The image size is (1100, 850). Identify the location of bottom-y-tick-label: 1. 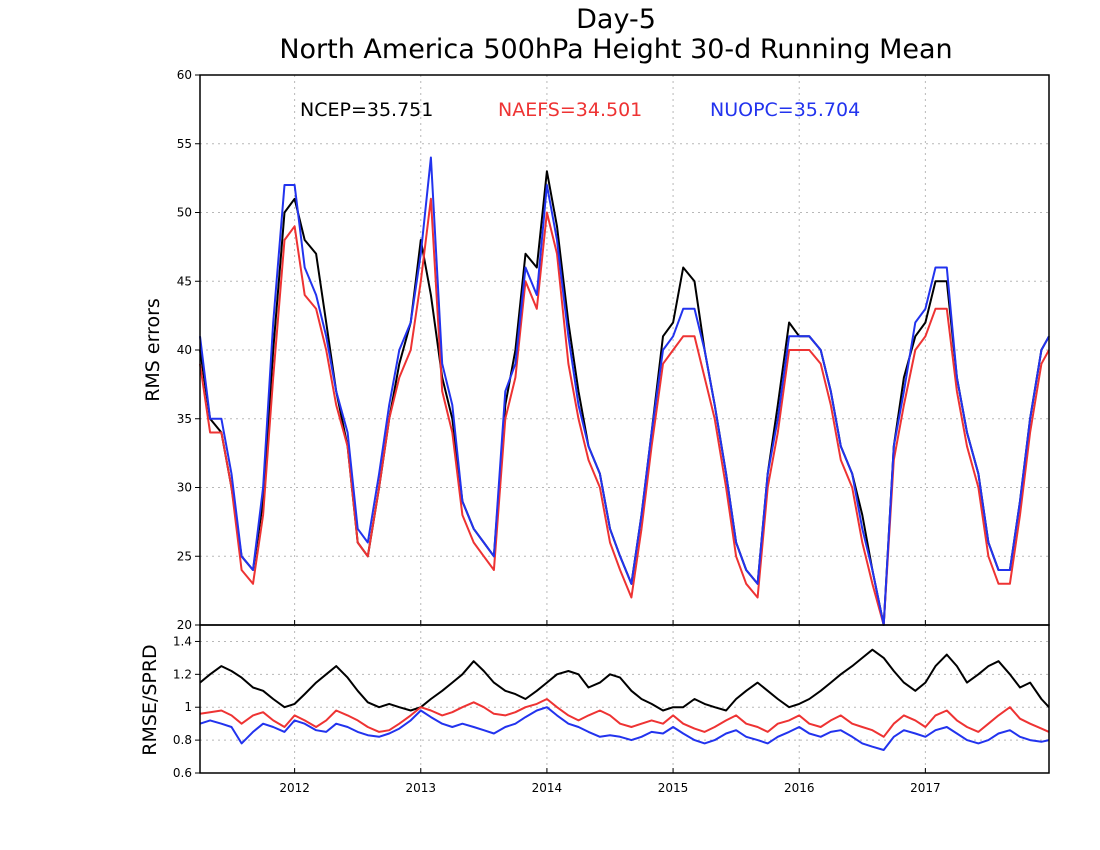
(188, 707).